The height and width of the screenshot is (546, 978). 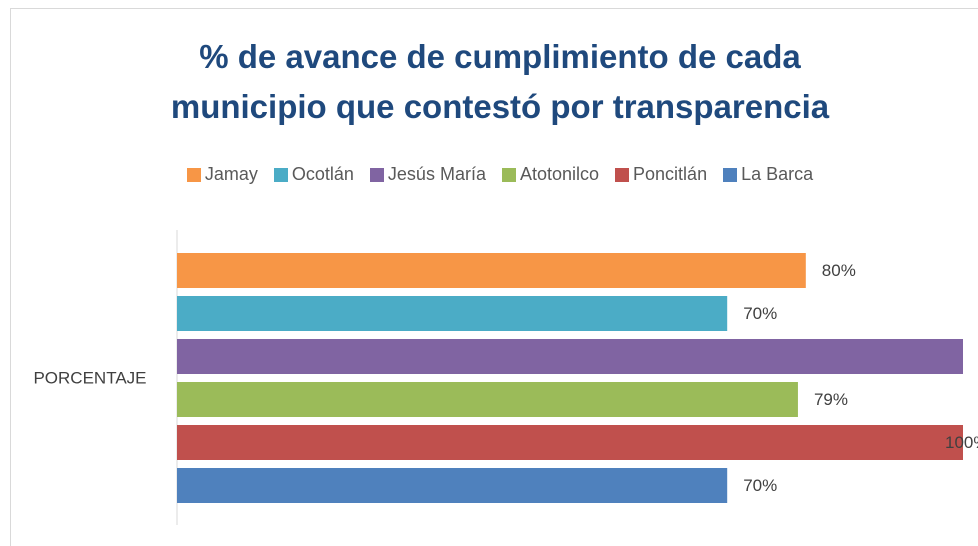 I want to click on legend-item: La Barca, so click(x=768, y=174).